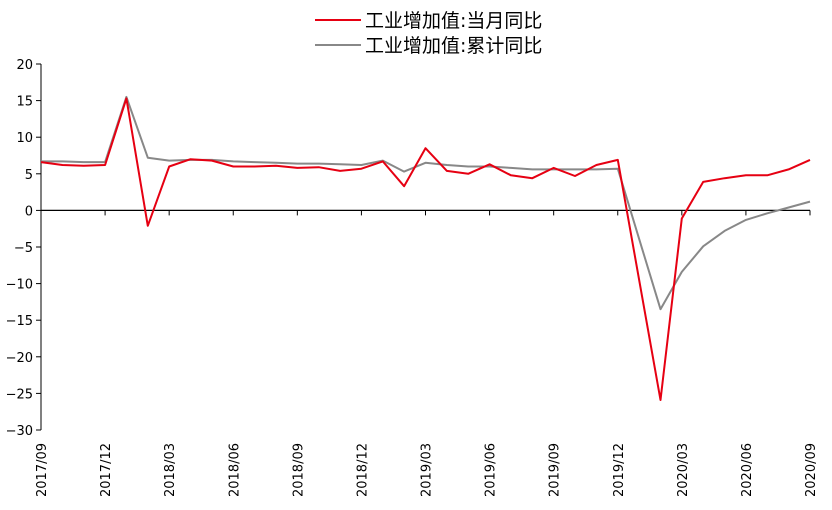 This screenshot has height=510, width=832. What do you see at coordinates (811, 470) in the screenshot?
I see `x-tick-label: 2020/09` at bounding box center [811, 470].